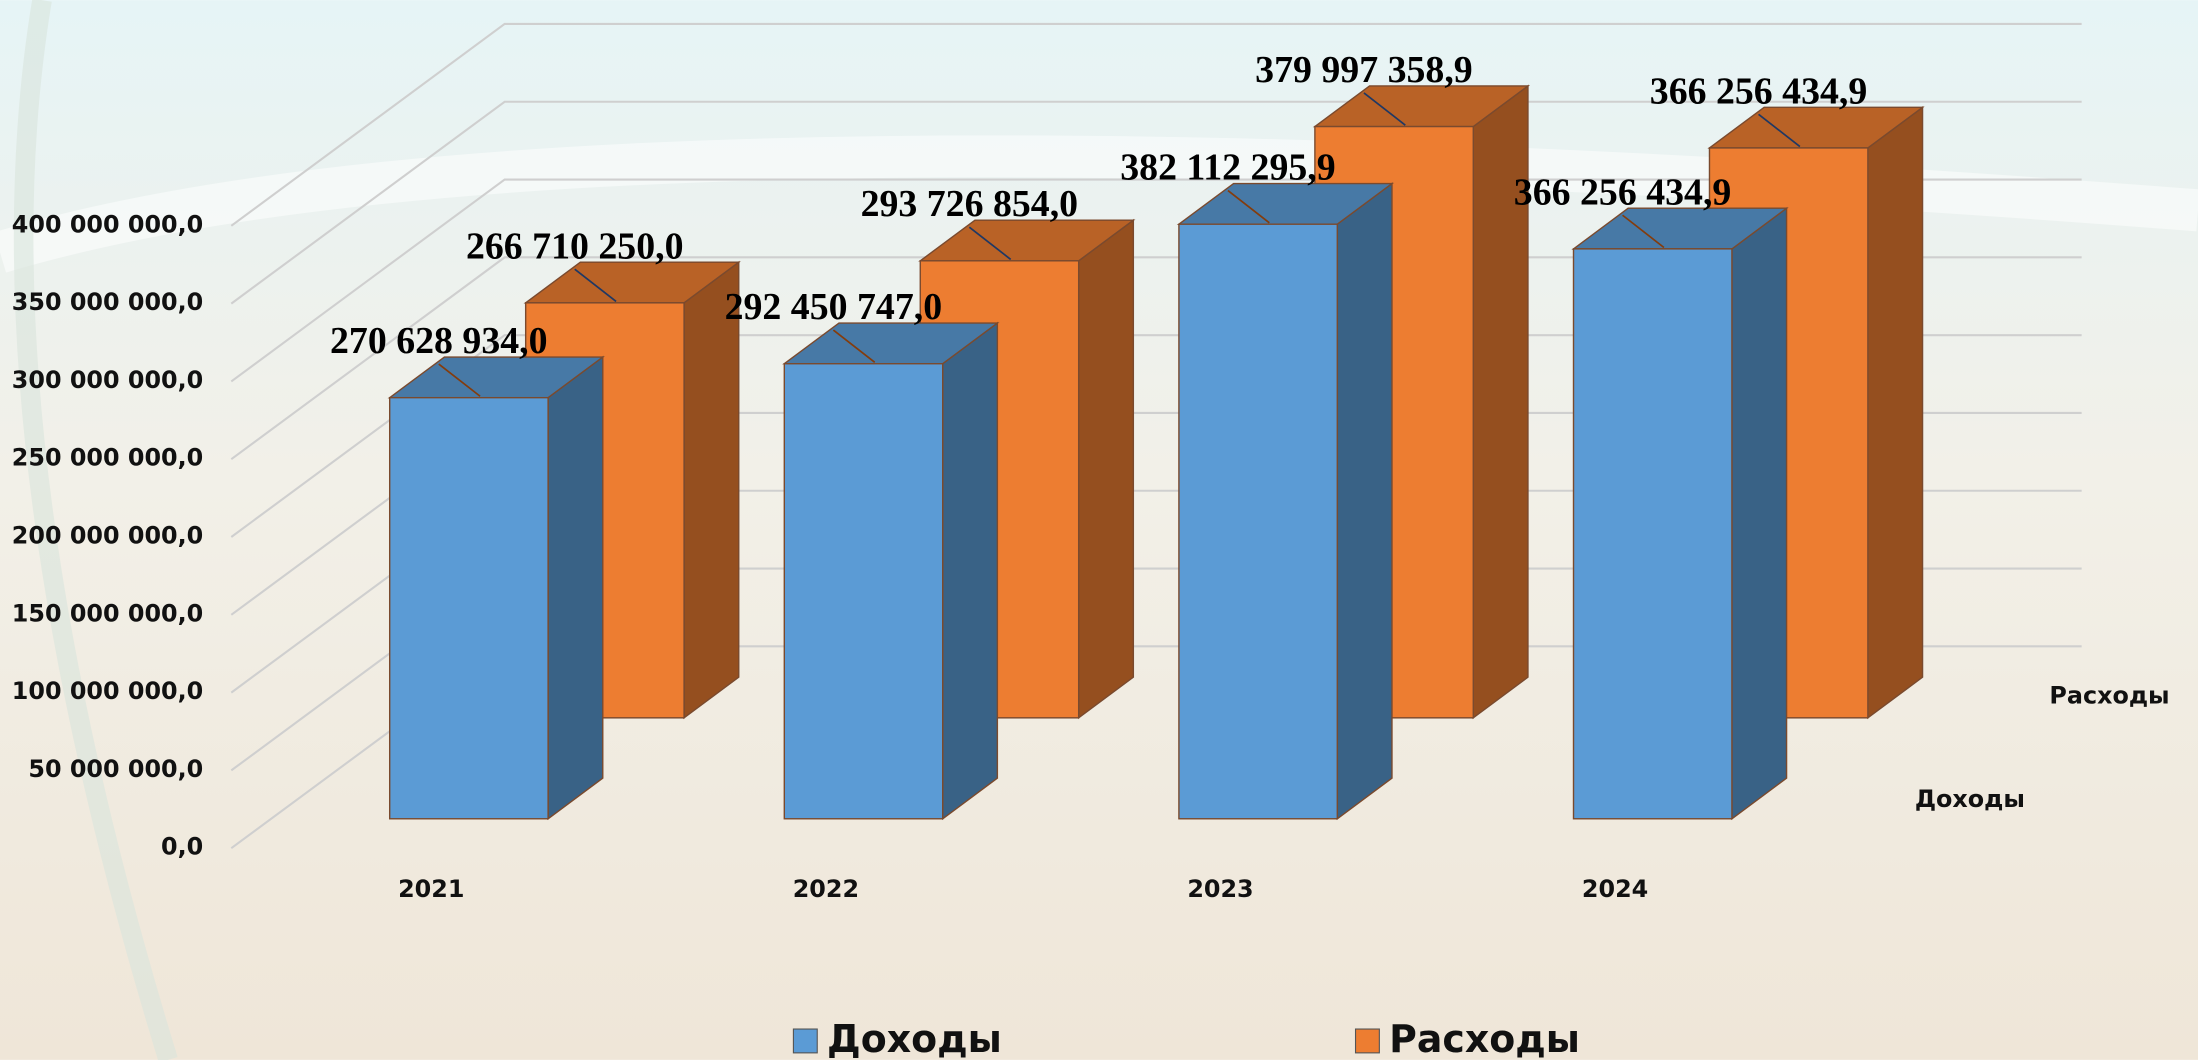 The width and height of the screenshot is (2198, 1060). What do you see at coordinates (107, 536) in the screenshot?
I see `y-tick-label: 200 000 000,0` at bounding box center [107, 536].